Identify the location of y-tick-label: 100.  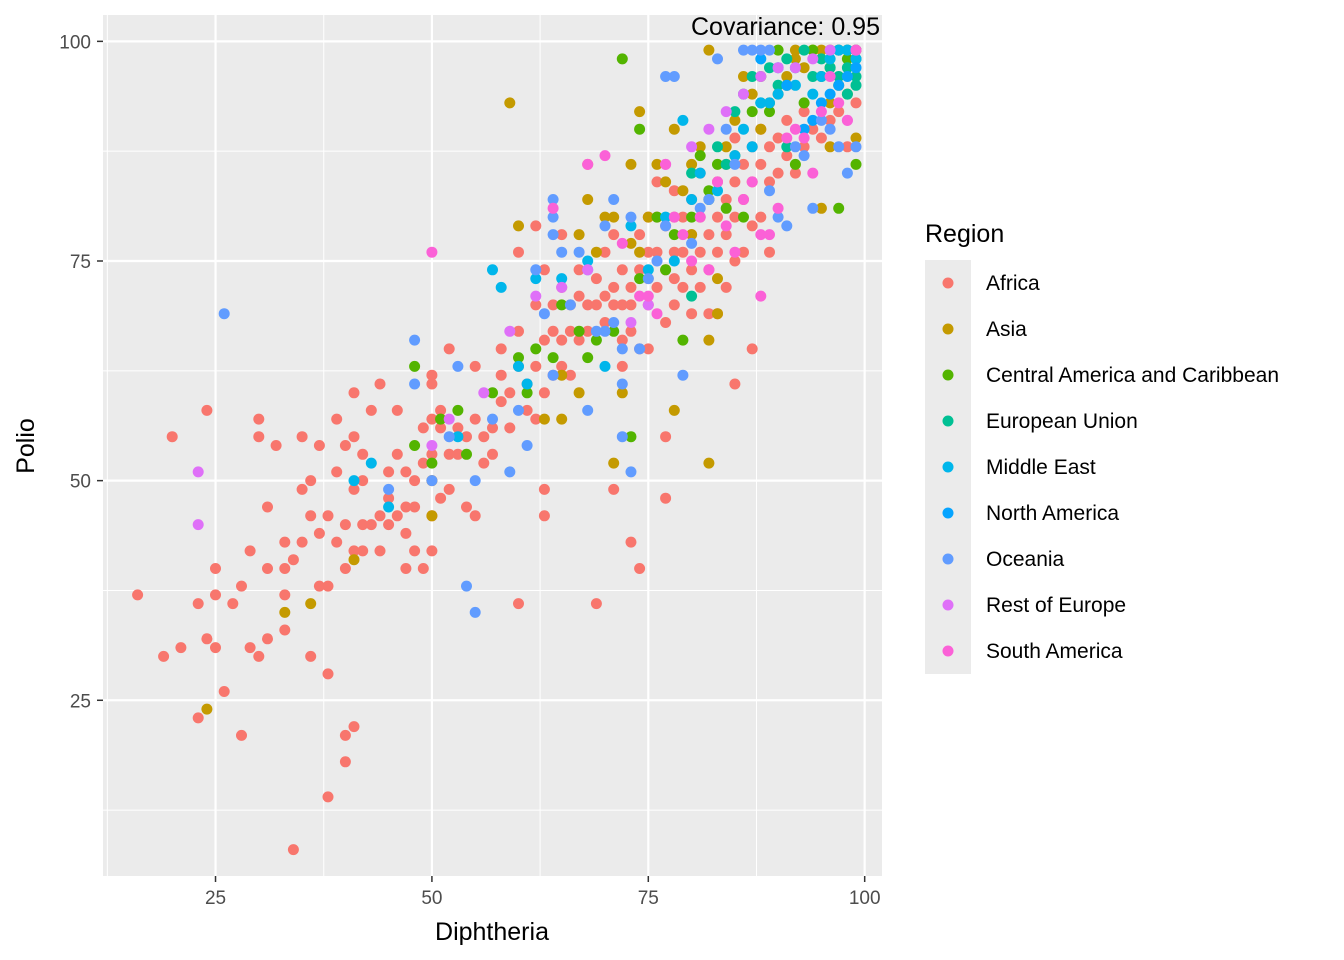
(75, 42).